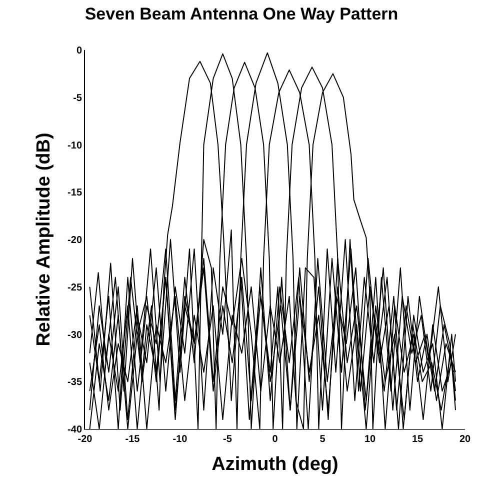  What do you see at coordinates (75, 288) in the screenshot?
I see `y-tick-label: -25` at bounding box center [75, 288].